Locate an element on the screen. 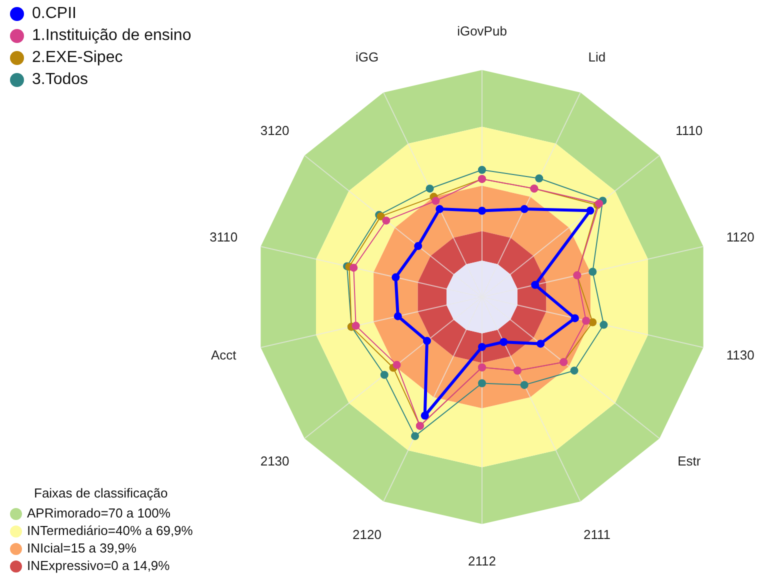 The height and width of the screenshot is (577, 765). spoke-label: iGovPub is located at coordinates (482, 30).